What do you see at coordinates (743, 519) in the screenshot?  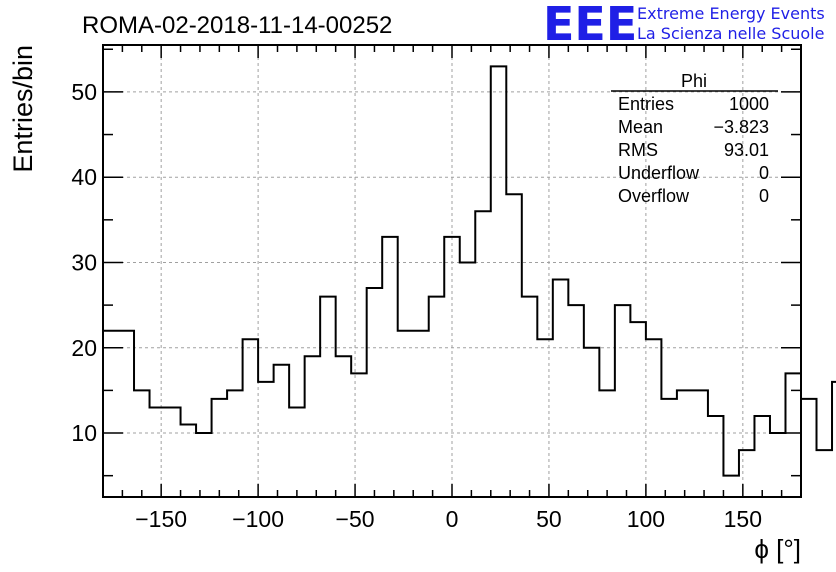 I see `x-tick-label: 150` at bounding box center [743, 519].